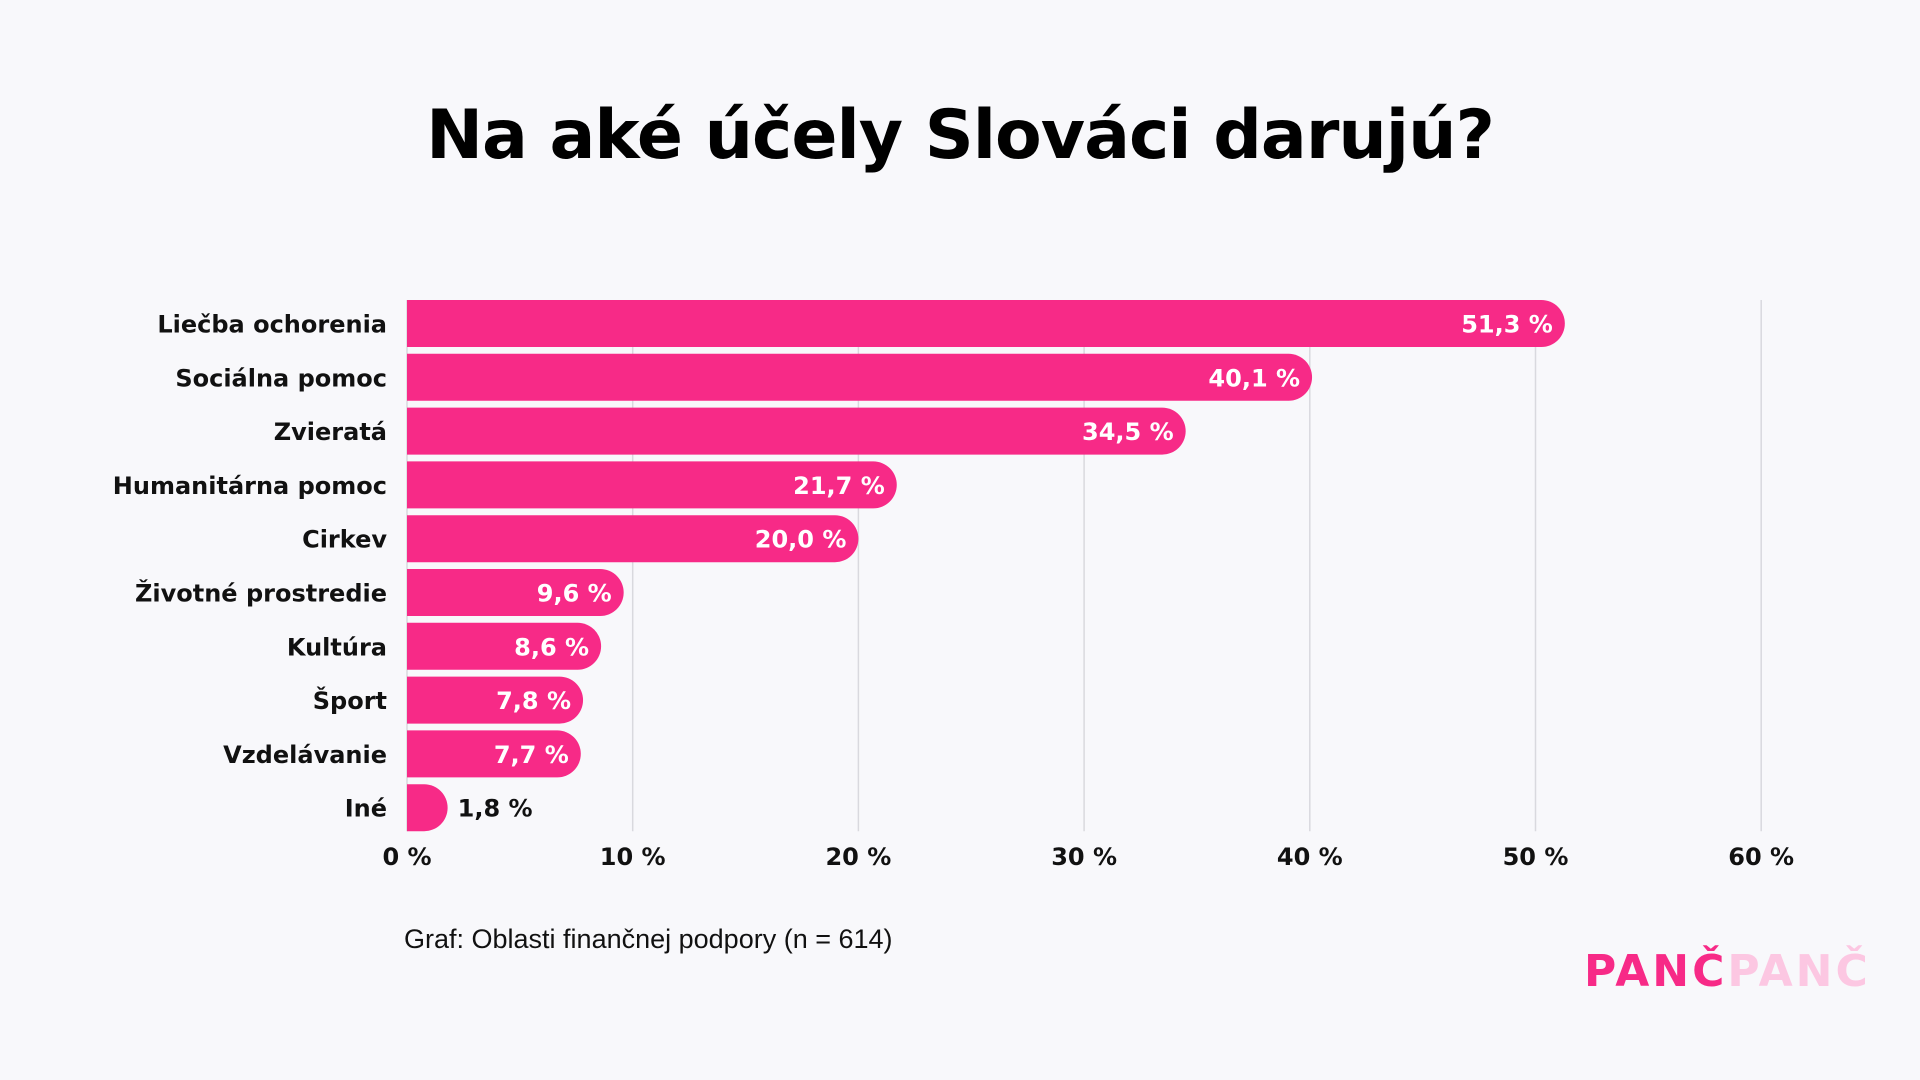 This screenshot has width=1920, height=1080. What do you see at coordinates (406, 857) in the screenshot?
I see `tick-label: 0 %` at bounding box center [406, 857].